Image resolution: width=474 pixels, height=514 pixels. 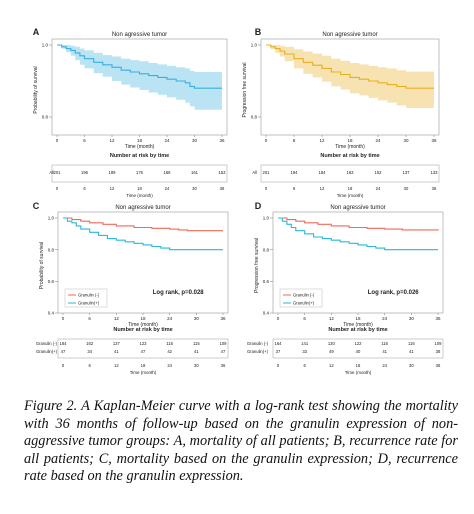 I want to click on risk-x-tick-d-6: 36, so click(x=438, y=365).